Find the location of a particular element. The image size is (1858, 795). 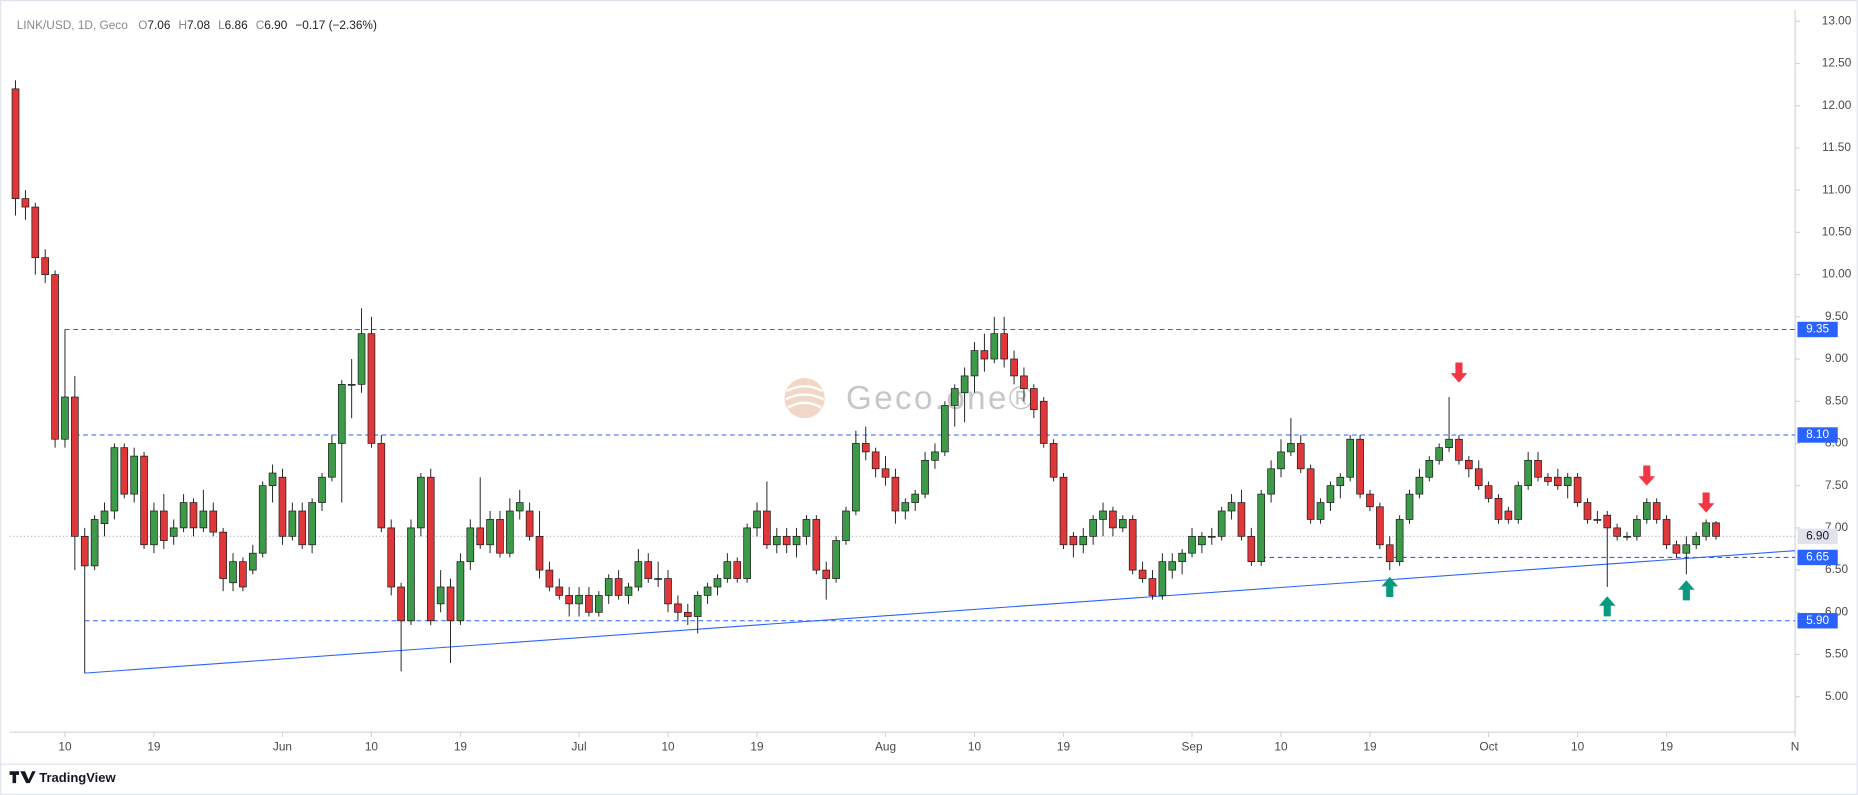

arrow-up is located at coordinates (1390, 586).